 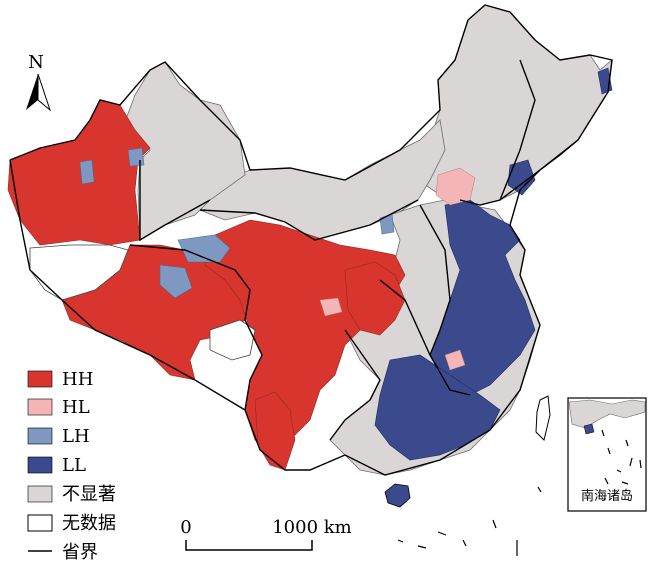 I want to click on hl-hubei, so click(x=455, y=360).